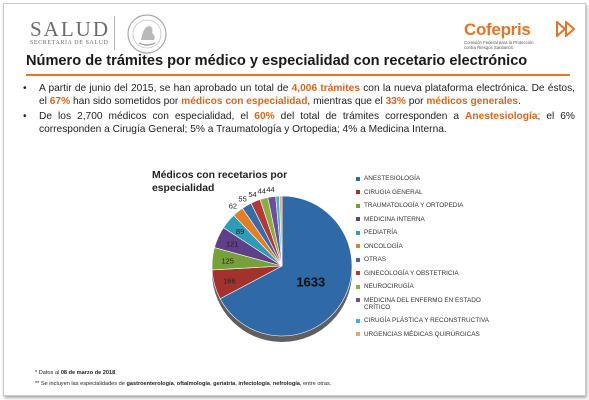 Image resolution: width=589 pixels, height=400 pixels. What do you see at coordinates (499, 42) in the screenshot?
I see `cofepris-tagline-1: Comisión Federal para la Protección` at bounding box center [499, 42].